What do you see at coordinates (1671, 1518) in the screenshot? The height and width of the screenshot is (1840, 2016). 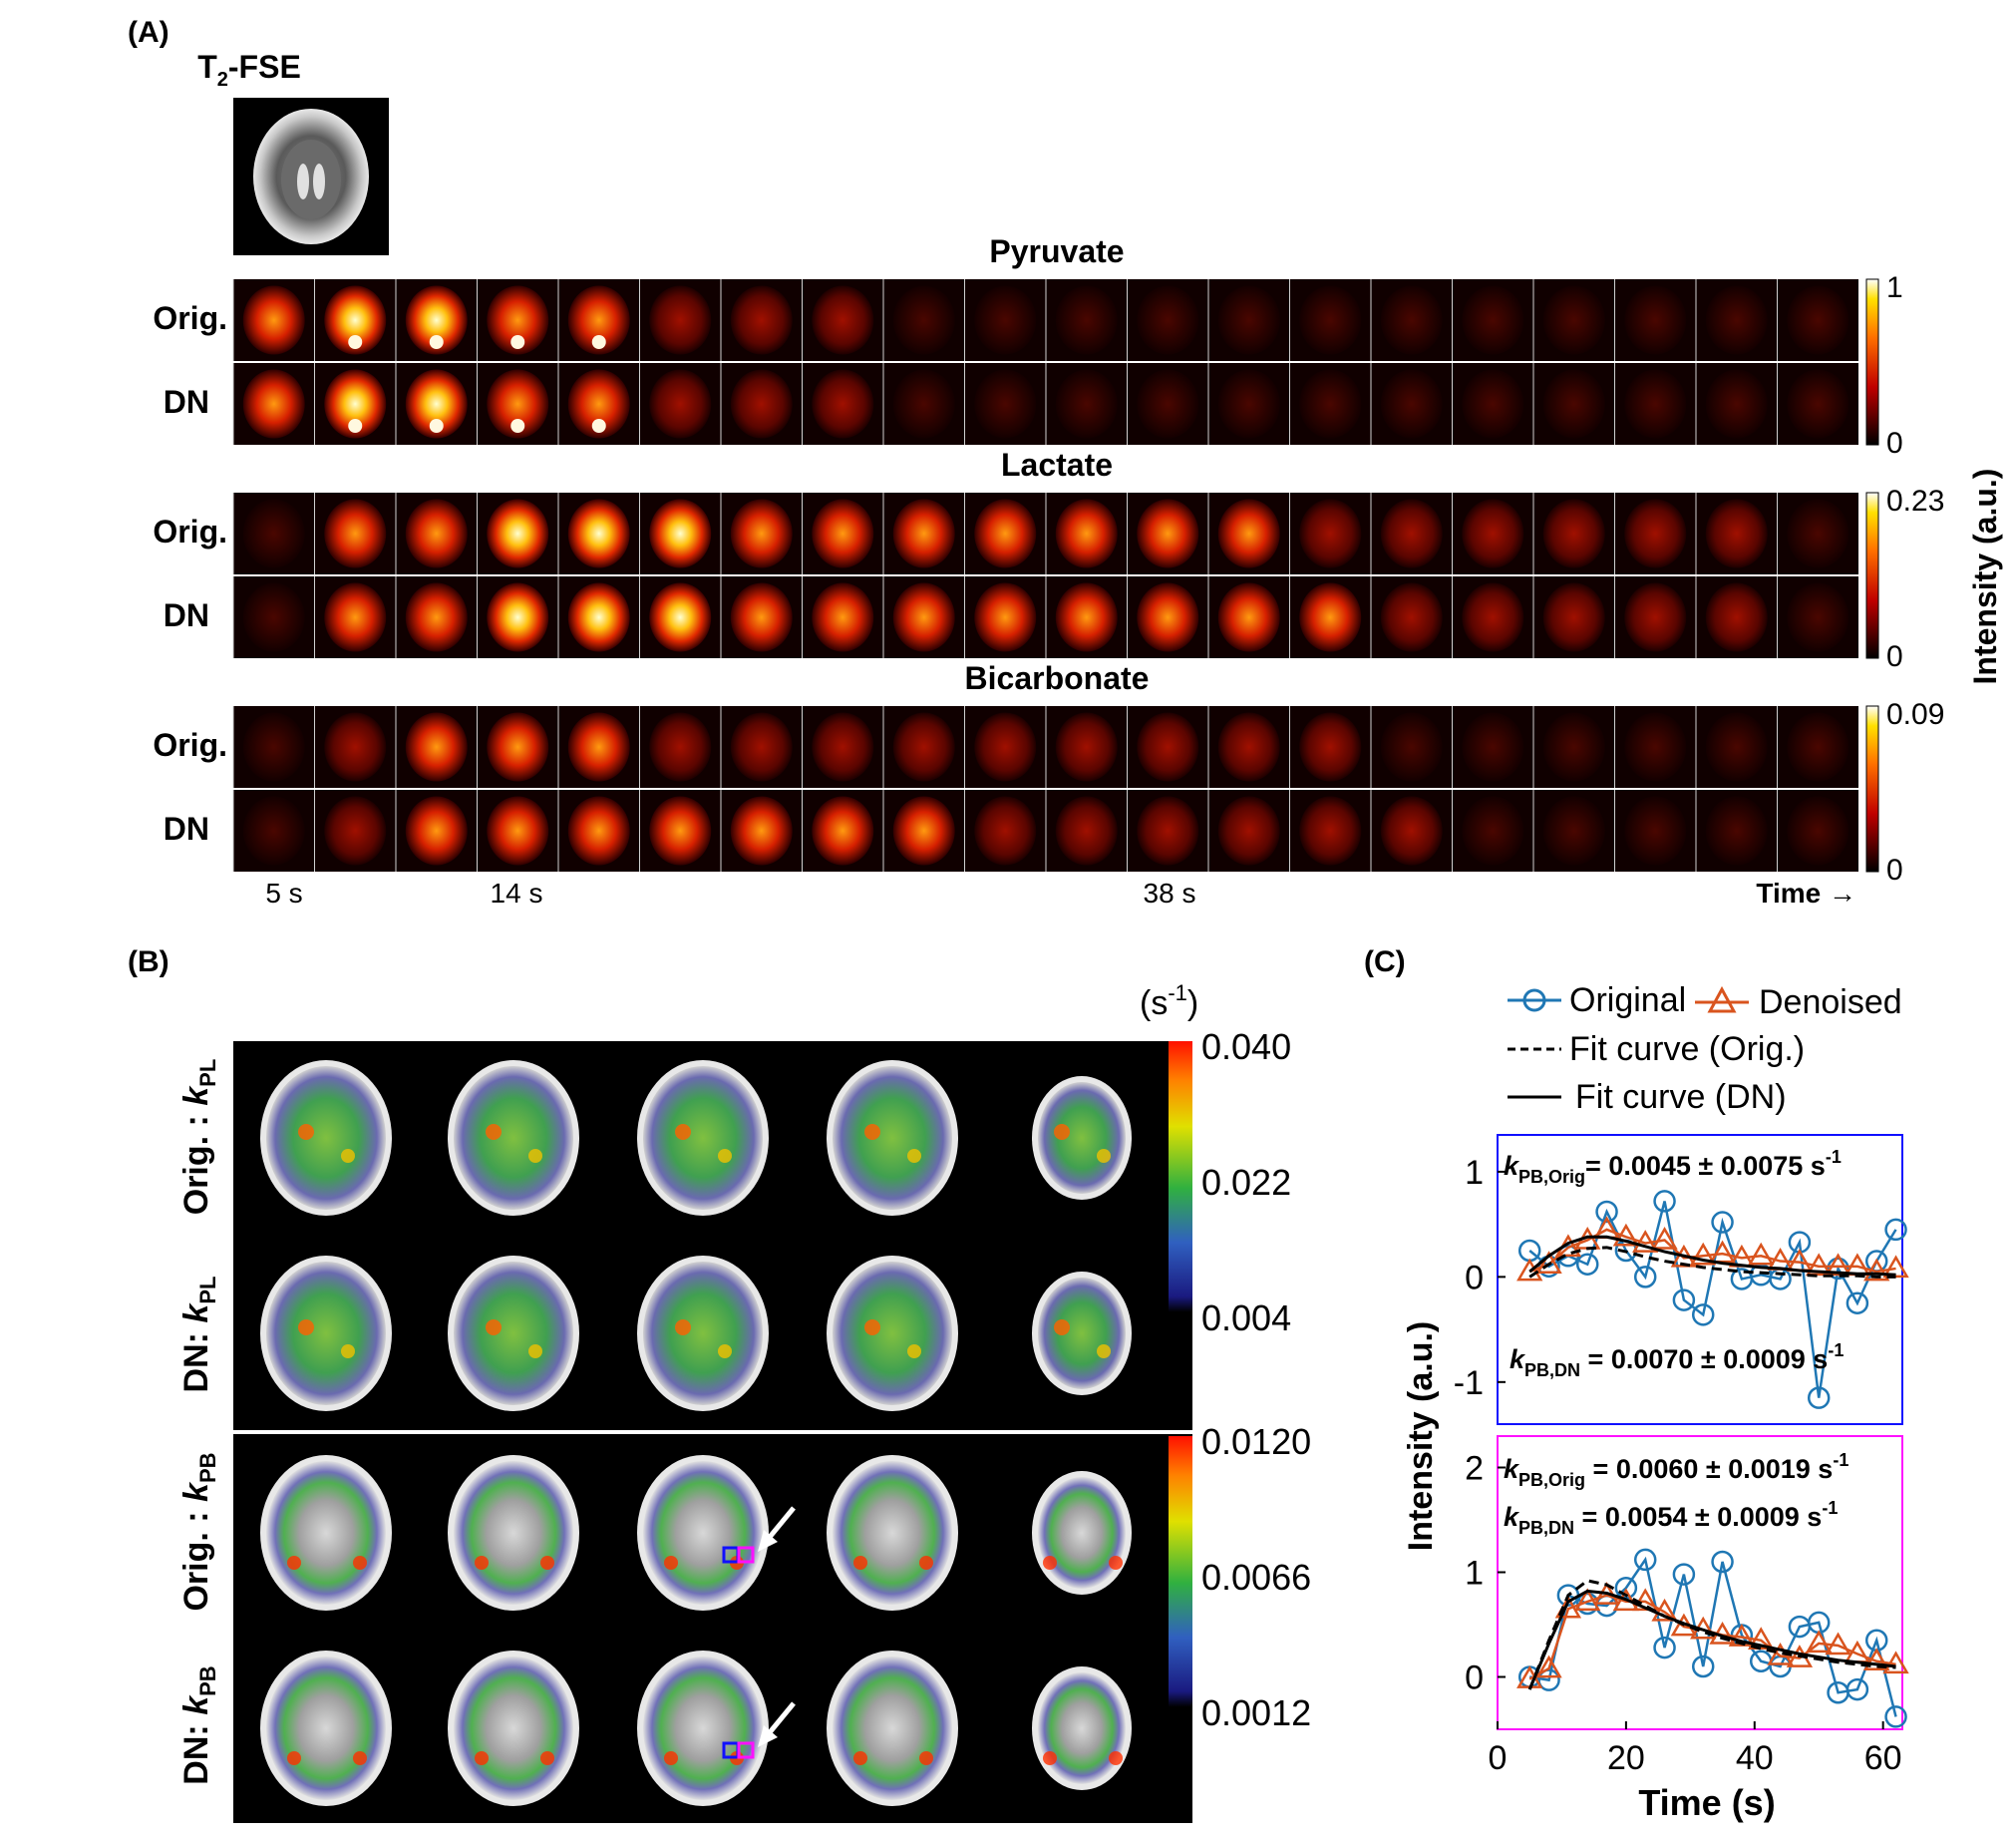 I see `bottom-annot-dn: kPB,DN = 0.0054 ± 0.0009 s-1` at bounding box center [1671, 1518].